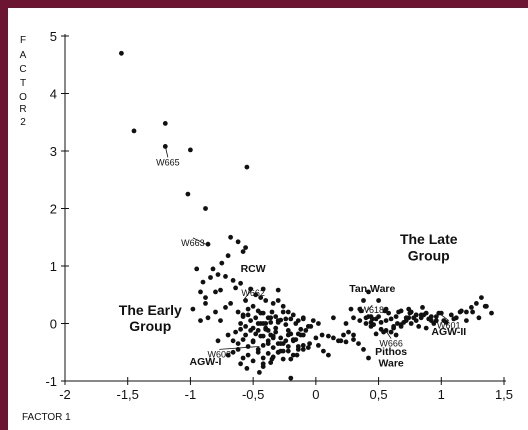 This screenshot has height=430, width=528. What do you see at coordinates (449, 326) in the screenshot?
I see `sample-label: W601` at bounding box center [449, 326].